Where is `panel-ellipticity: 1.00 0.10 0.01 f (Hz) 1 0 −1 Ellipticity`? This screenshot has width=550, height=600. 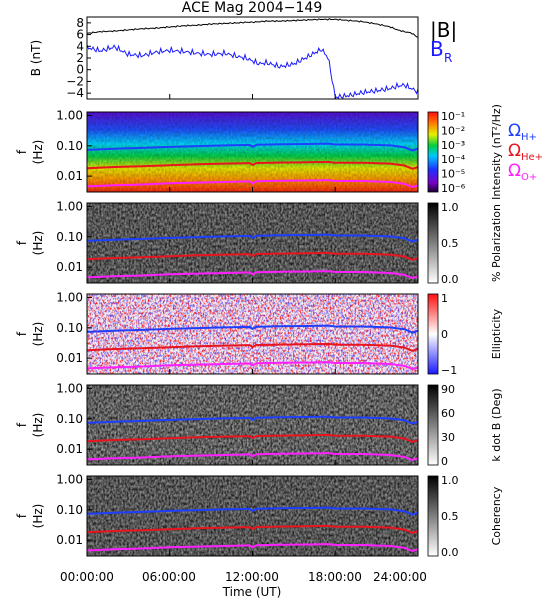 panel-ellipticity: 1.00 0.10 0.01 f (Hz) 1 0 −1 Ellipticity is located at coordinates (259, 333).